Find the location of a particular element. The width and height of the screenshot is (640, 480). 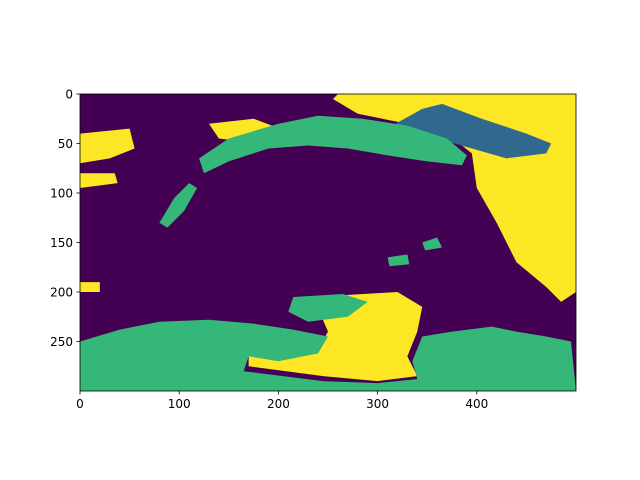

x-tick-label: 200 is located at coordinates (278, 404).